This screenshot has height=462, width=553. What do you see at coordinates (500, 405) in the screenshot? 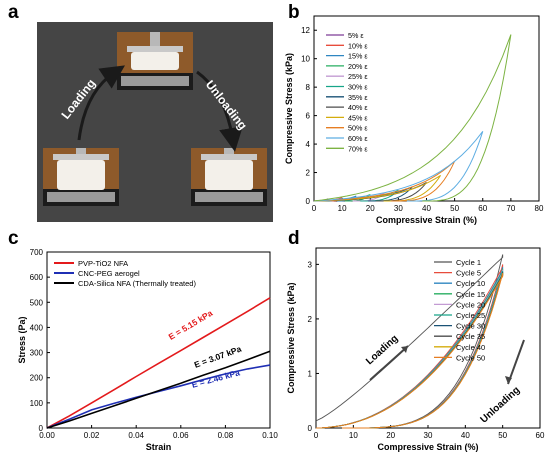
I see `chart-d-unloading-annotation: Unloading` at bounding box center [500, 405].